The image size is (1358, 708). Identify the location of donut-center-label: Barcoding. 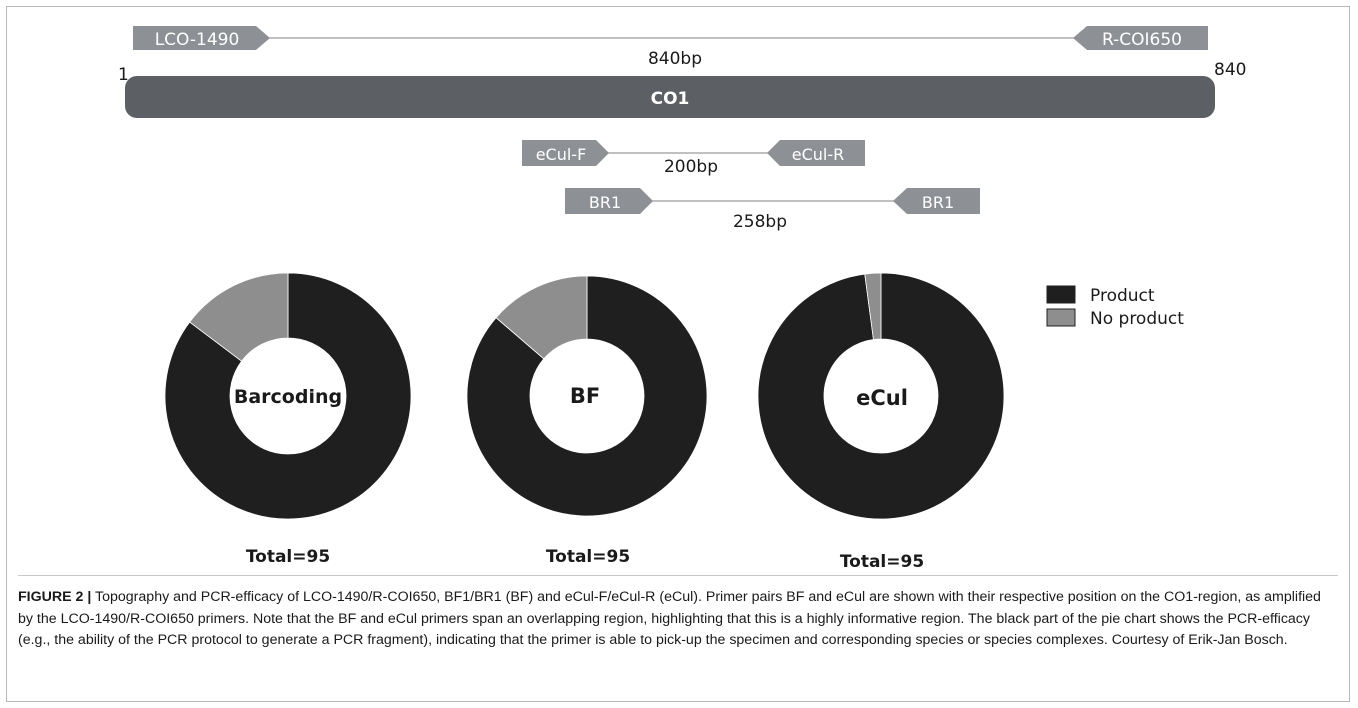
(288, 397).